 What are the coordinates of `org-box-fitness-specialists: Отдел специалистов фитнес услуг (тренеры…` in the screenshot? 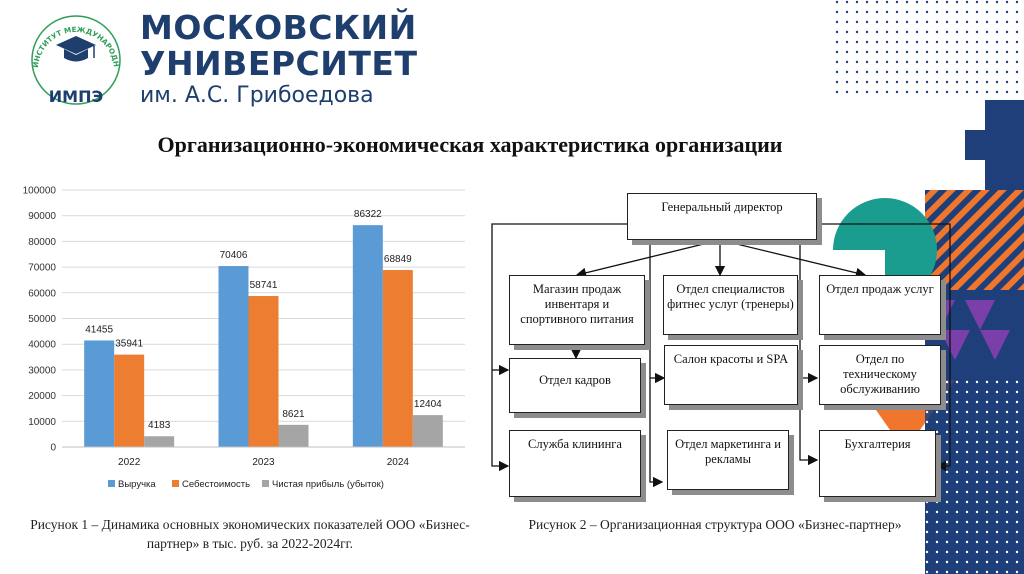 It's located at (730, 305).